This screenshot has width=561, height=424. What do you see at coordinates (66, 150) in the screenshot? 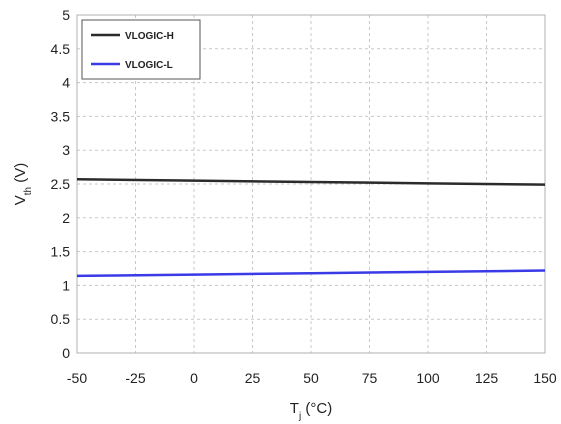
I see `y-tick-label: 3` at bounding box center [66, 150].